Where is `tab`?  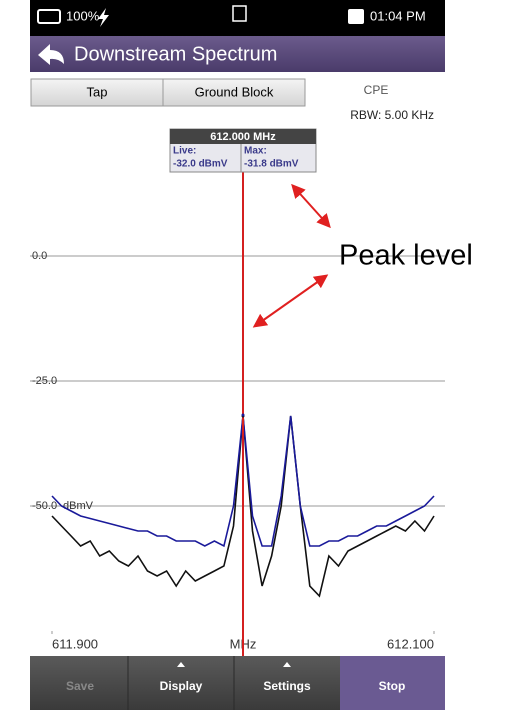 tab is located at coordinates (234, 92).